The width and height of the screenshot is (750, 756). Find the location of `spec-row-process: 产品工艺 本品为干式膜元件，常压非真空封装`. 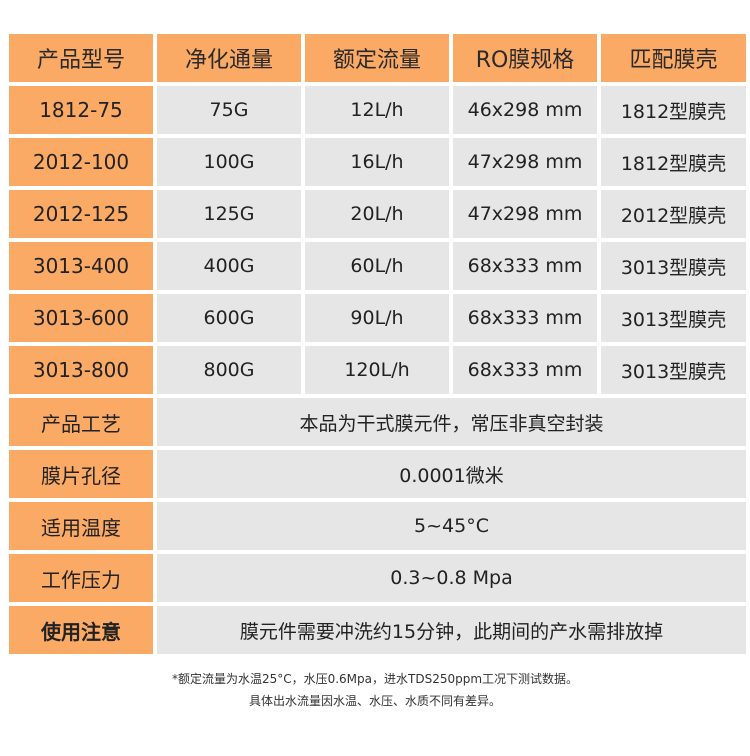

spec-row-process: 产品工艺 本品为干式膜元件，常压非真空封装 is located at coordinates (377, 422).